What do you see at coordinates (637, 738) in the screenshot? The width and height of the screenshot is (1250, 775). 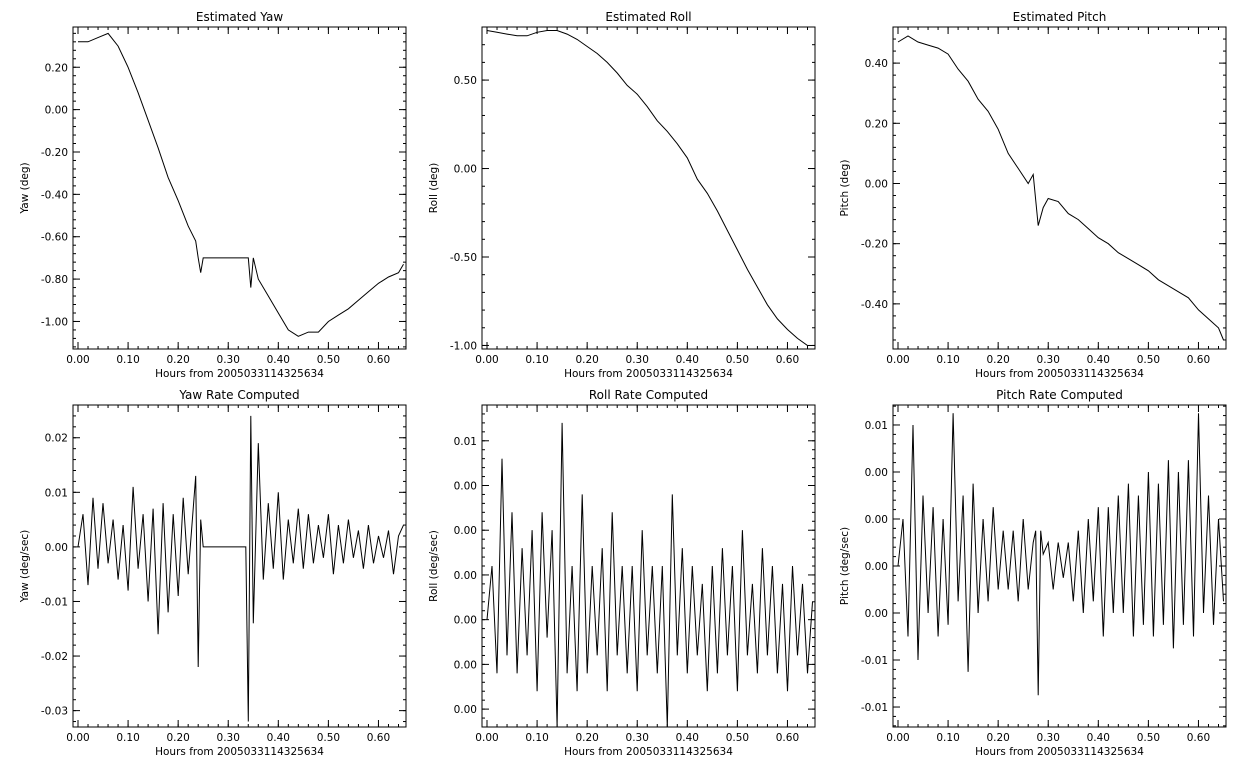 I see `roll-rate-computed-x-tick-label: 0.30` at bounding box center [637, 738].